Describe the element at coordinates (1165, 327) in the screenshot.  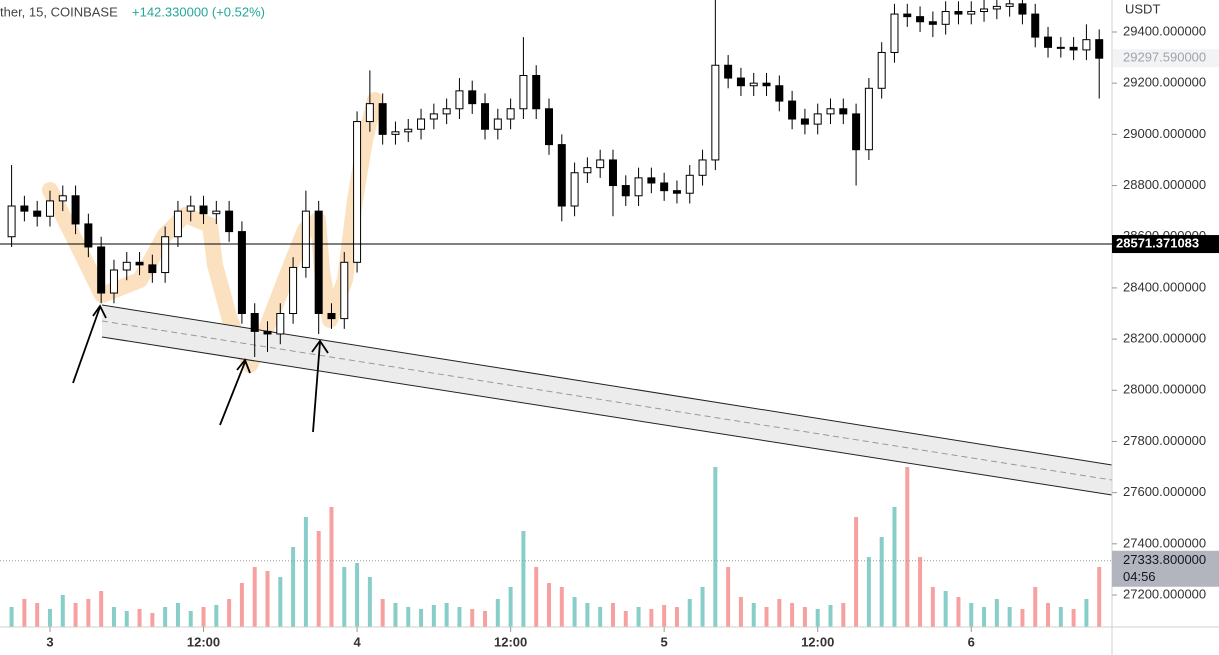
I see `price-axis-bg` at that location.